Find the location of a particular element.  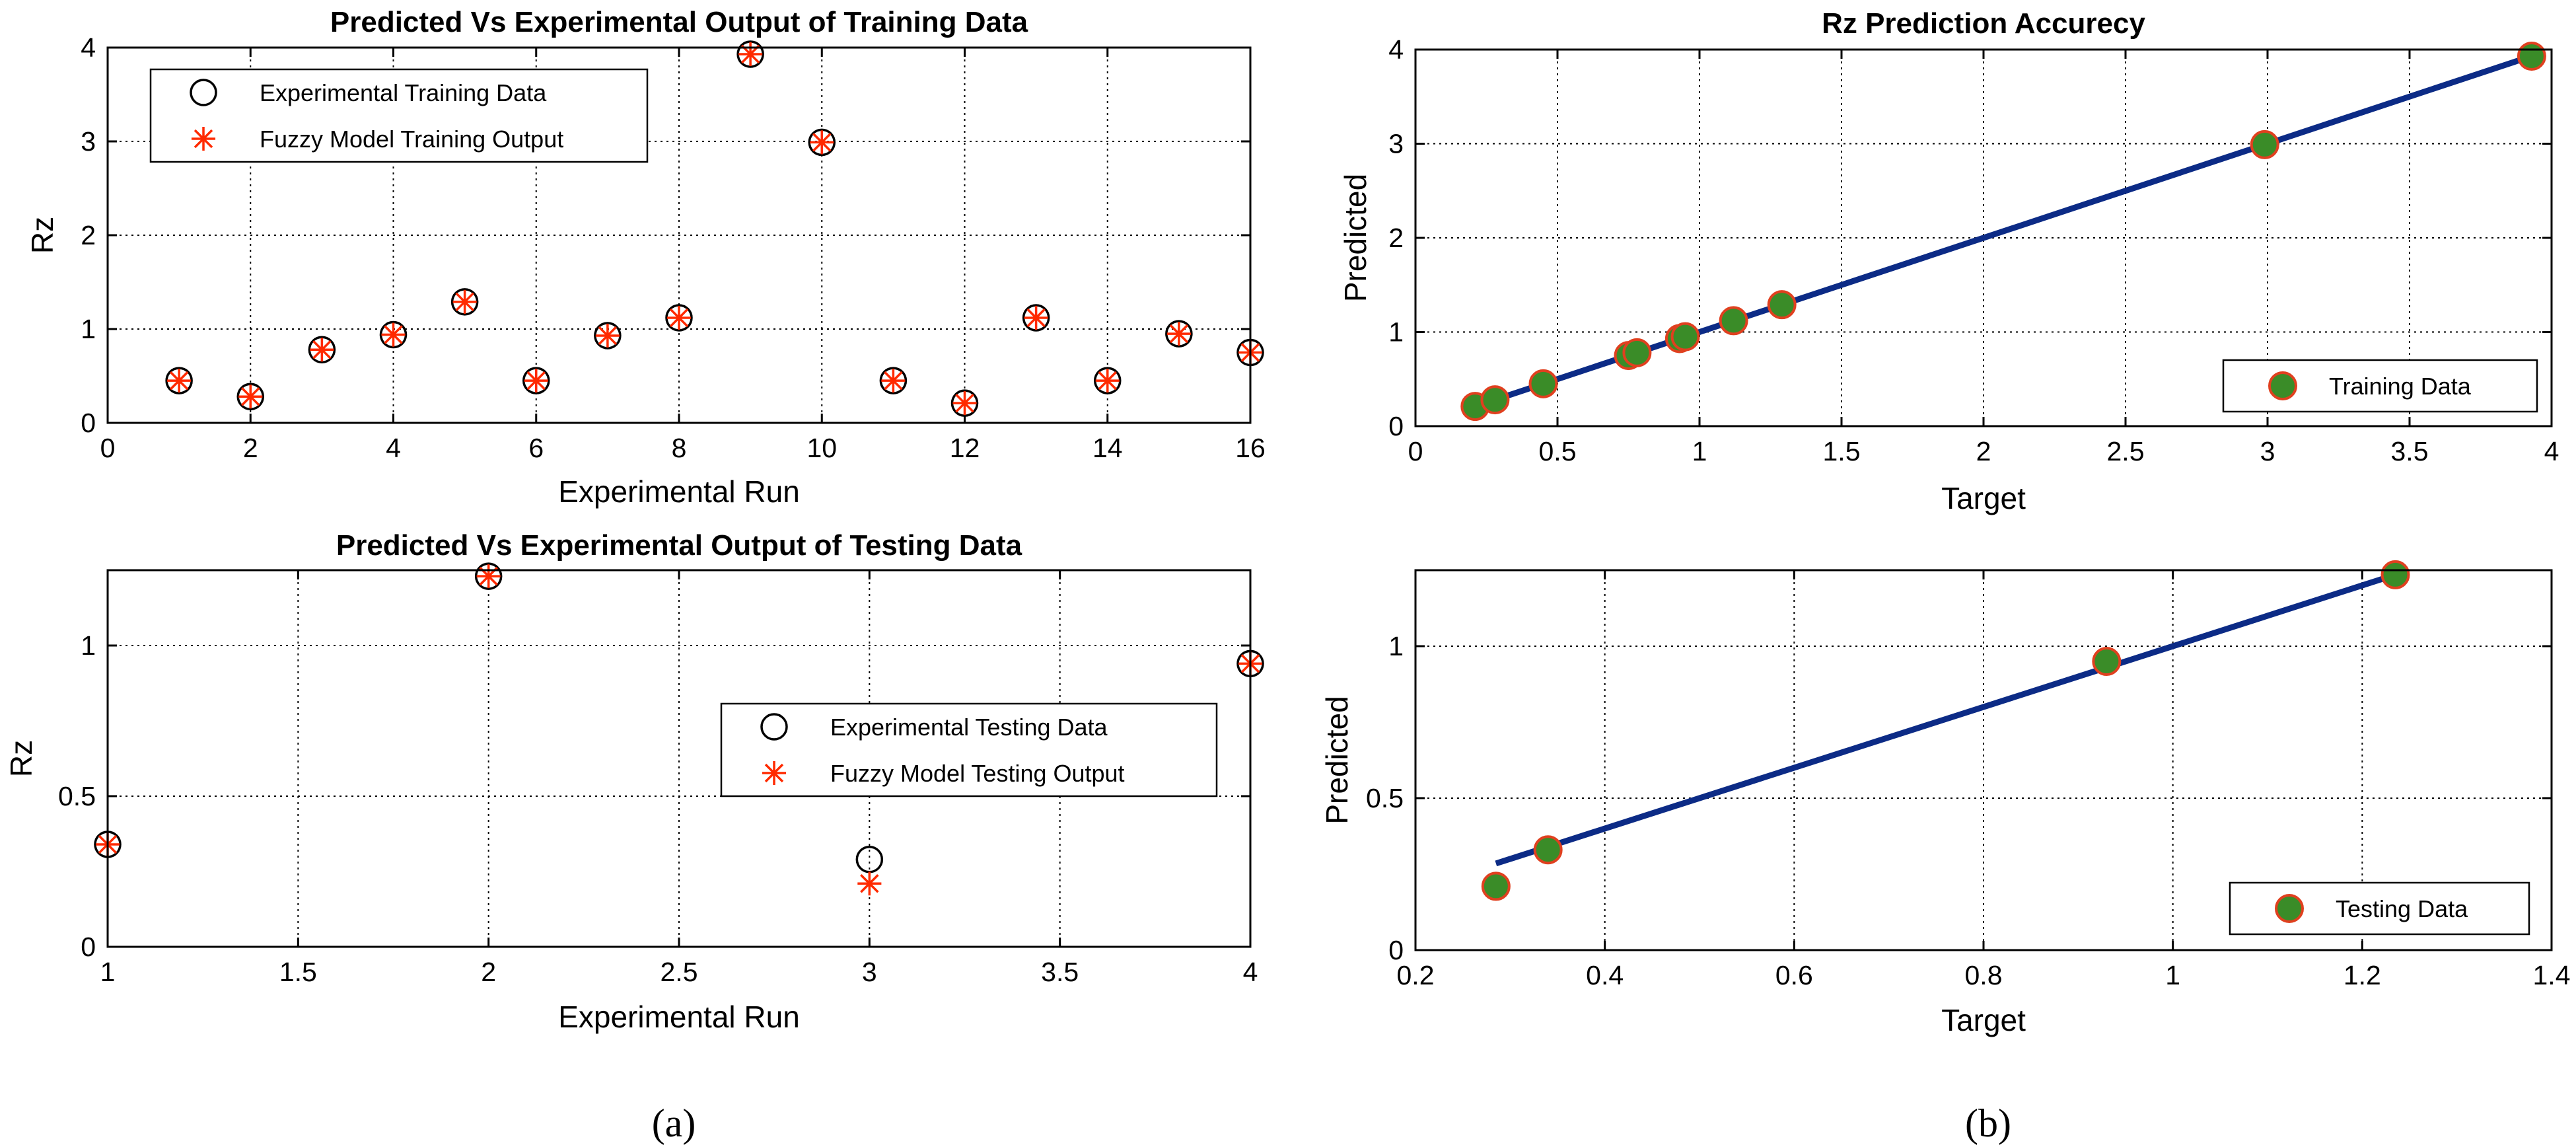

series-fuzzy-model-training-output is located at coordinates (715, 229).